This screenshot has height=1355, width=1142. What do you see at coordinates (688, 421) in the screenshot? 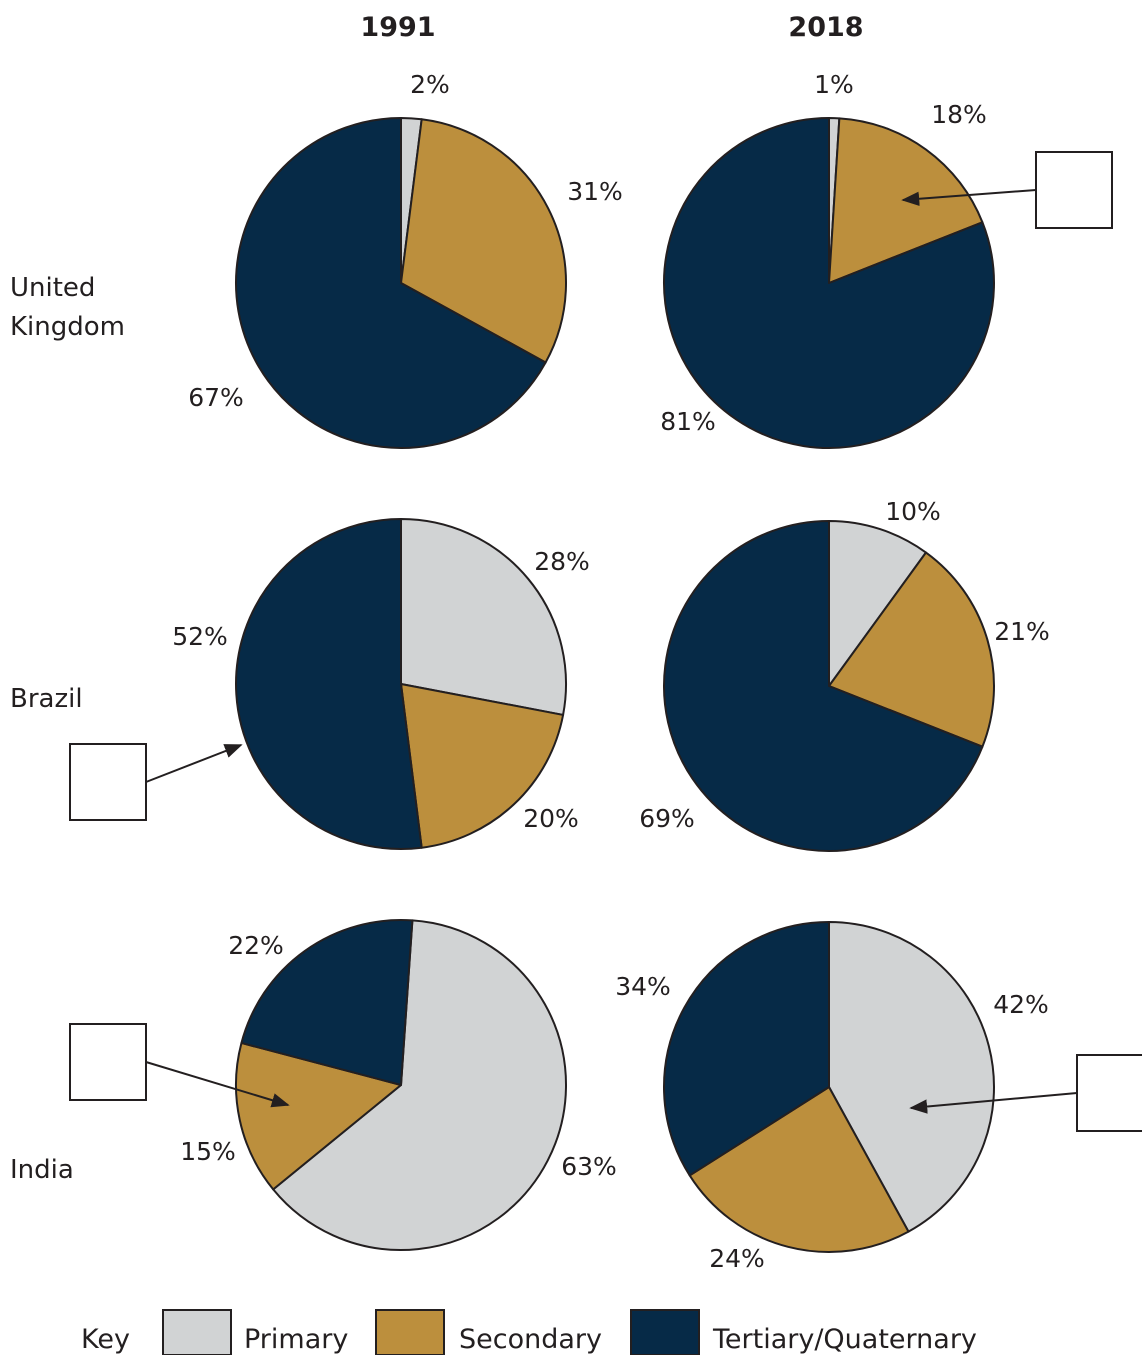
I see `pie-data-label: 81%` at bounding box center [688, 421].